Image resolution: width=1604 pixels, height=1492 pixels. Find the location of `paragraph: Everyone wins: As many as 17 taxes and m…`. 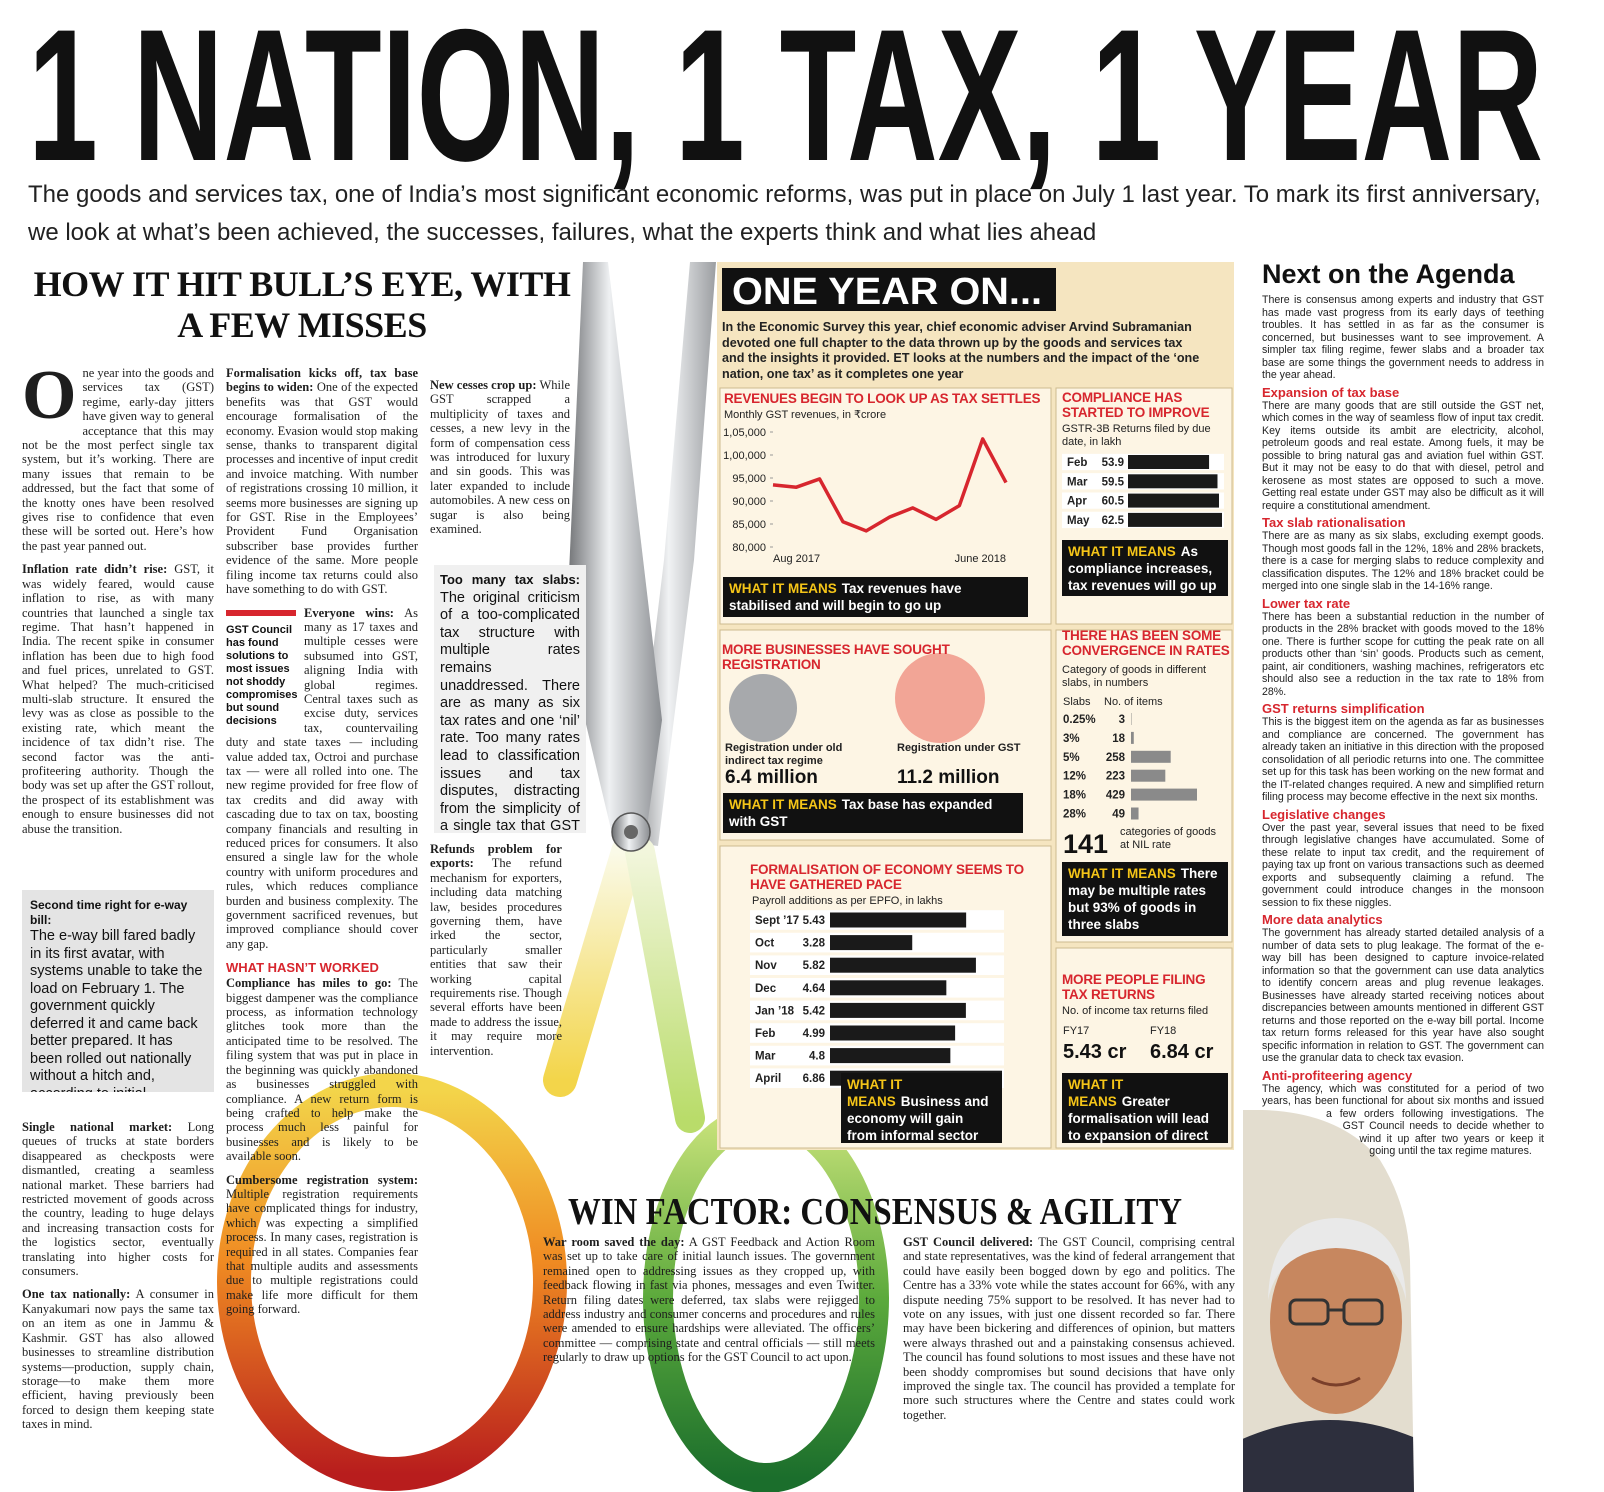

paragraph: Everyone wins: As many as 17 taxes and m… is located at coordinates (322, 779).